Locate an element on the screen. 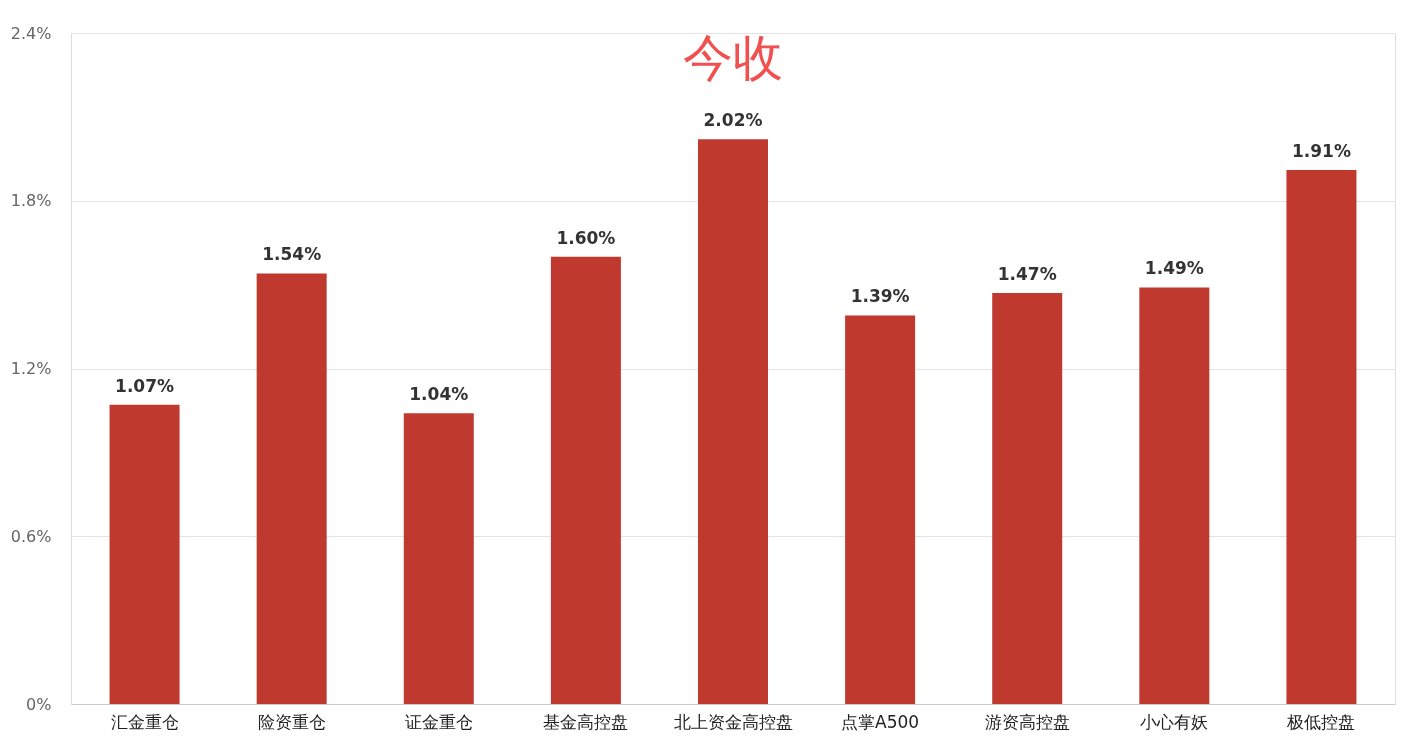  data-label: 1.07% is located at coordinates (145, 385).